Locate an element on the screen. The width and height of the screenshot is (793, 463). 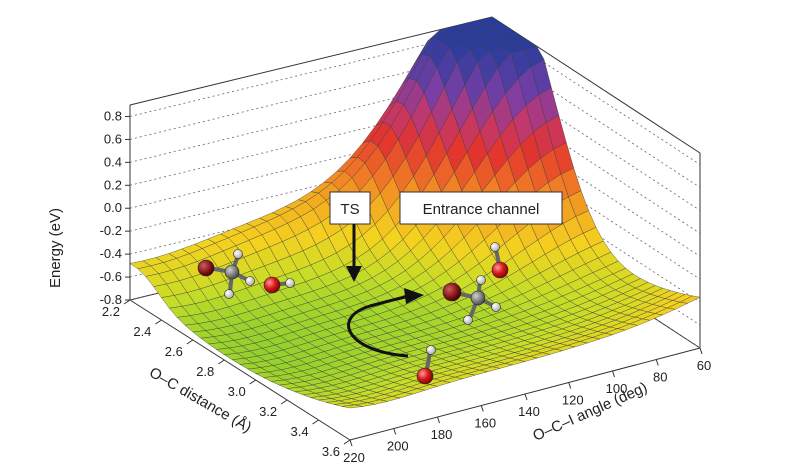
y-tick-label: 180 is located at coordinates (442, 434).